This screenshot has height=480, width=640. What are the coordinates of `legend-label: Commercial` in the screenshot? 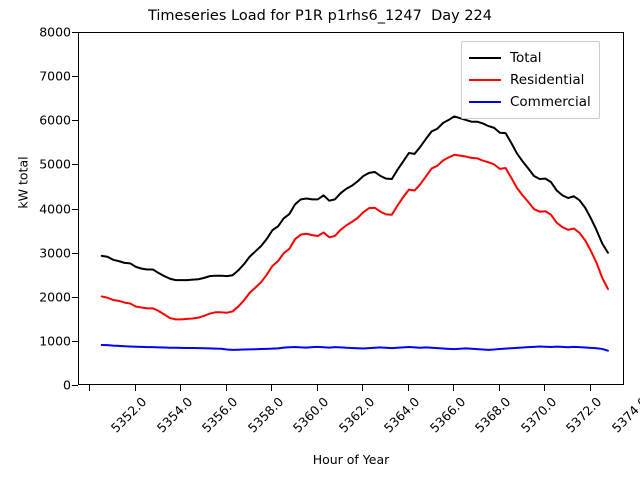 It's located at (550, 102).